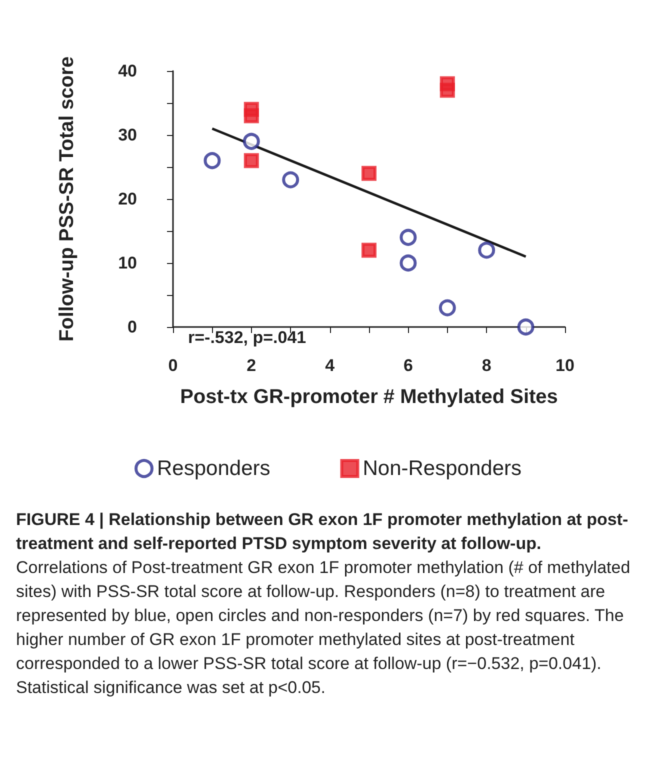 The width and height of the screenshot is (656, 762). Describe the element at coordinates (127, 199) in the screenshot. I see `y-tick-label: 20` at that location.